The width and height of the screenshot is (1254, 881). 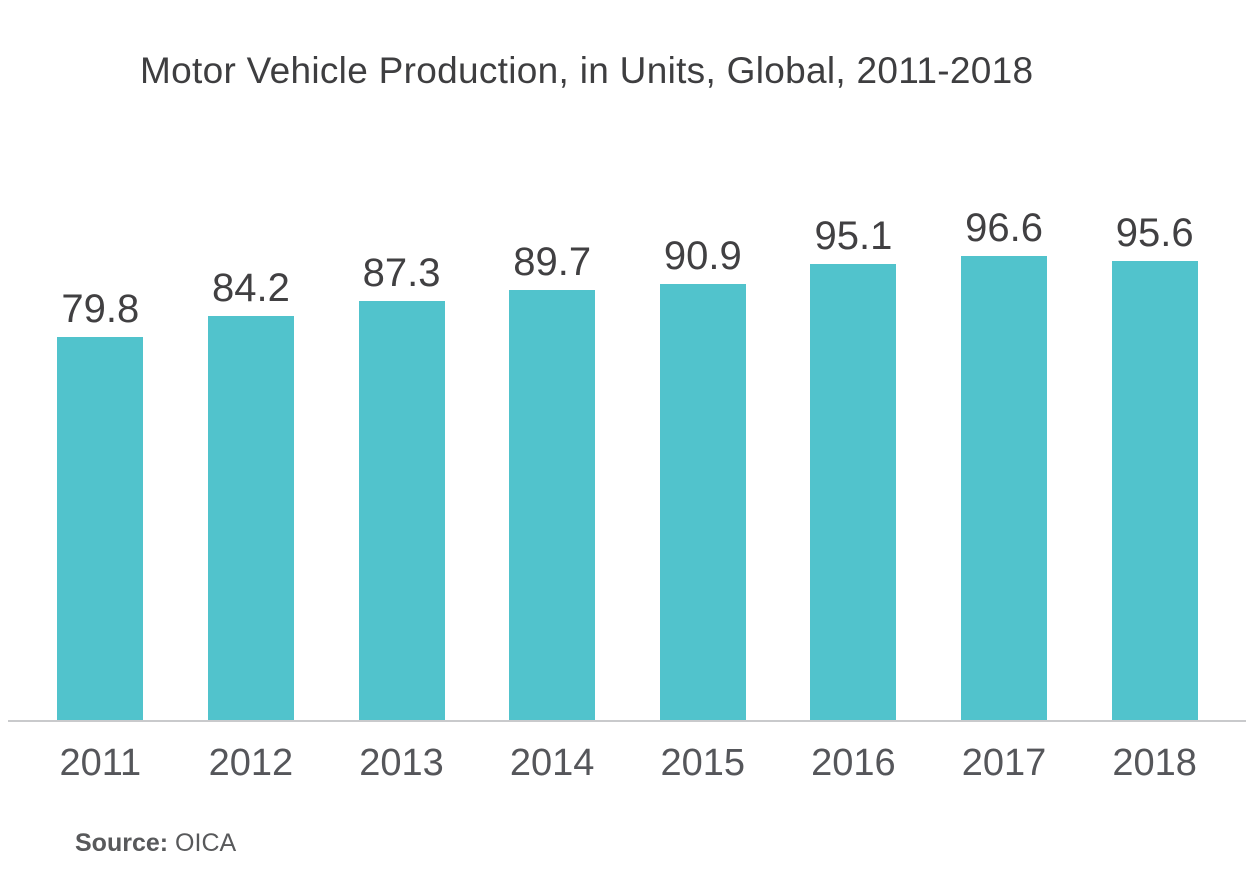 I want to click on data-label-2018: 95.6, so click(x=1154, y=233).